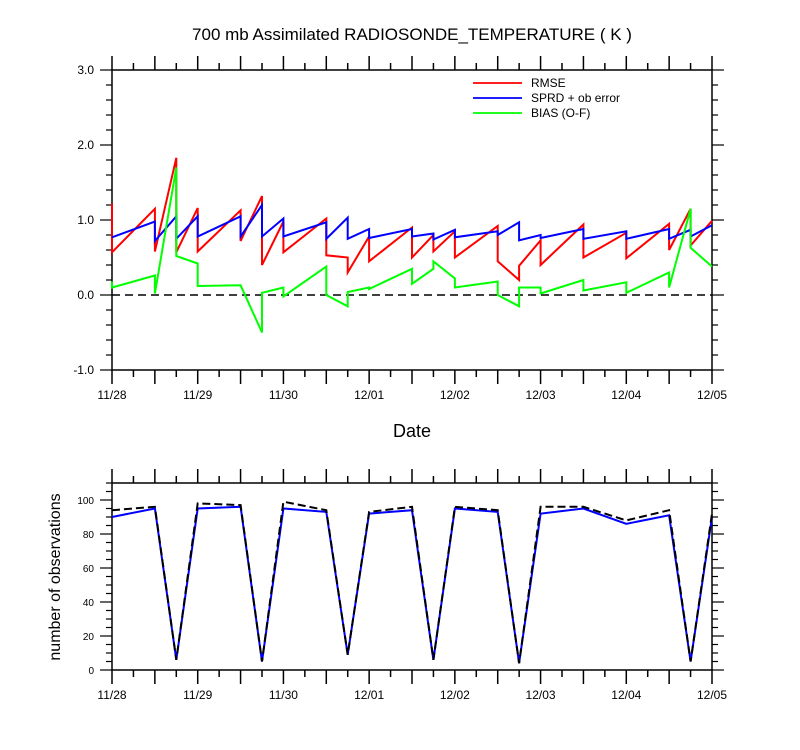 This screenshot has height=750, width=800. Describe the element at coordinates (89, 603) in the screenshot. I see `y-tick-label: 40` at that location.